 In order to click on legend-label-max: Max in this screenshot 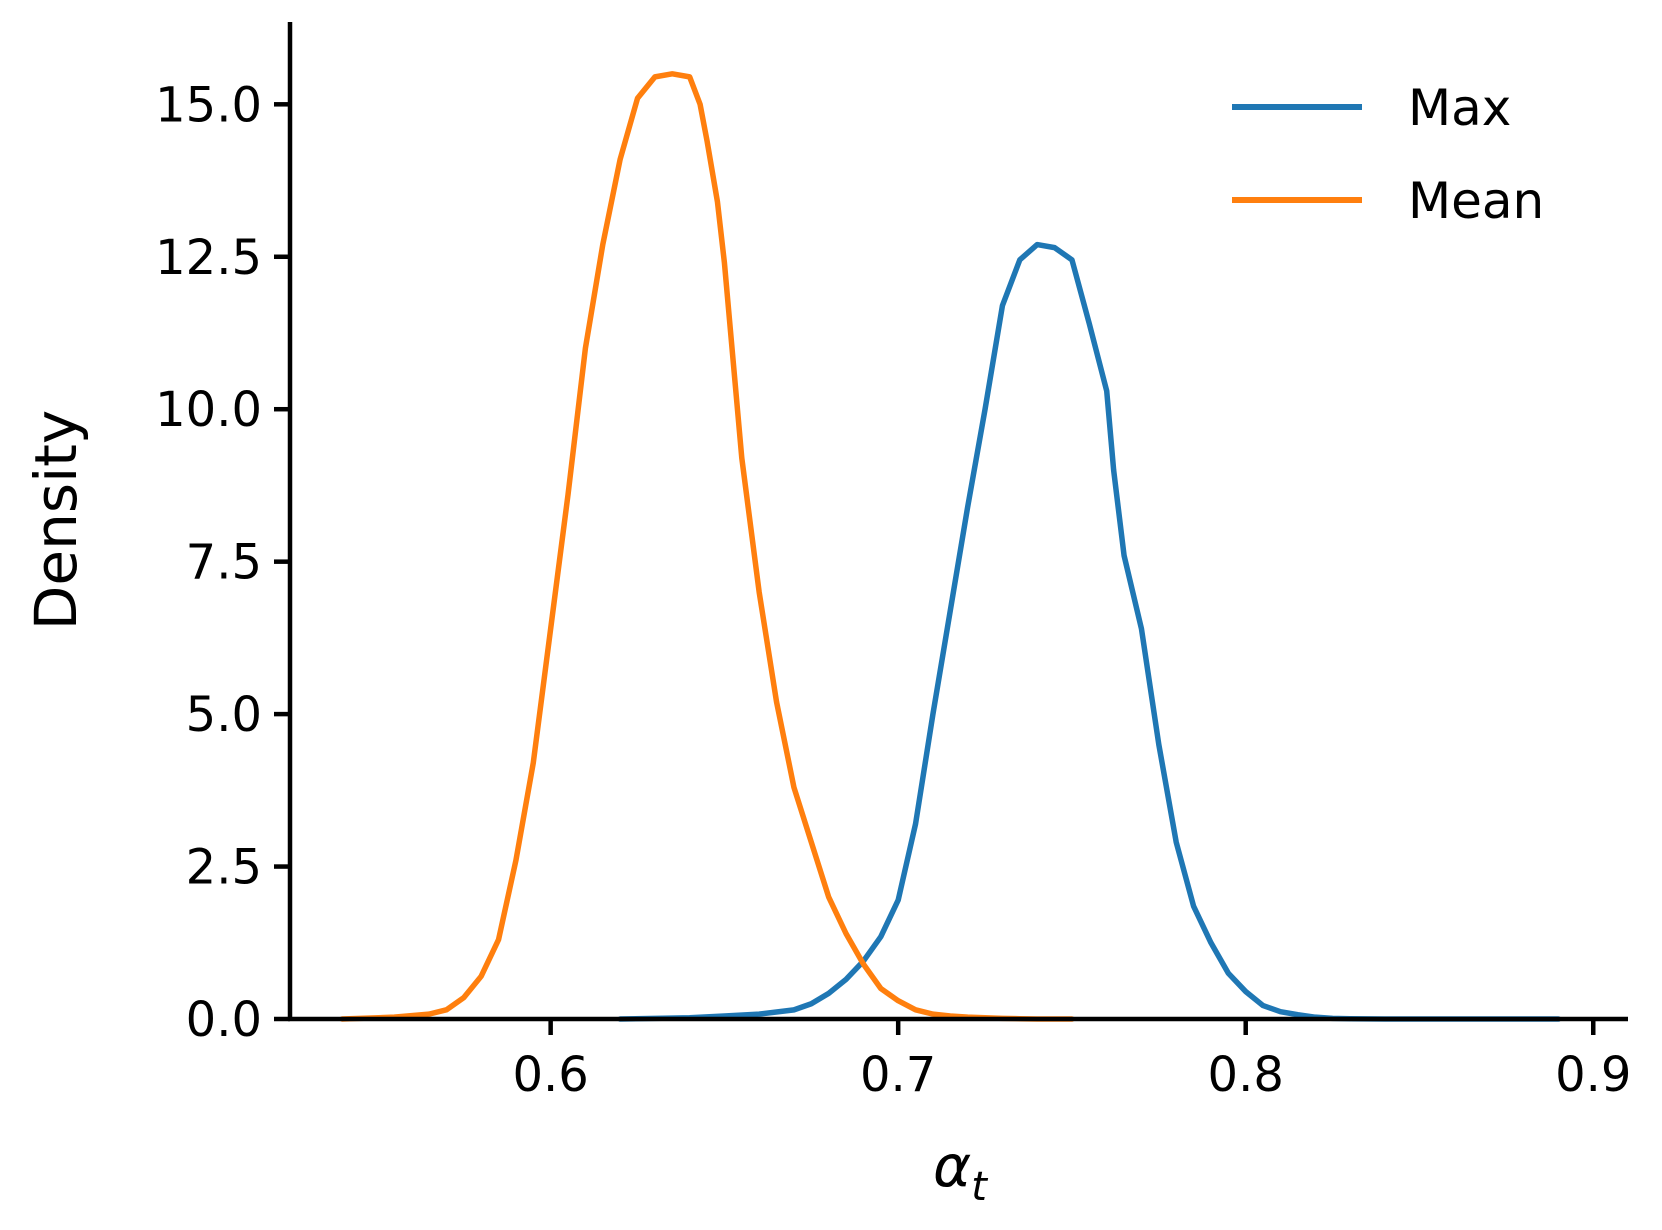, I will do `click(1459, 108)`.